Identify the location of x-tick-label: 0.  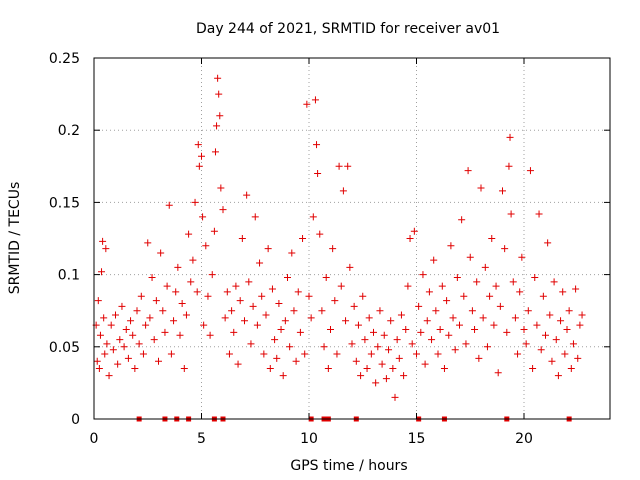
(94, 439).